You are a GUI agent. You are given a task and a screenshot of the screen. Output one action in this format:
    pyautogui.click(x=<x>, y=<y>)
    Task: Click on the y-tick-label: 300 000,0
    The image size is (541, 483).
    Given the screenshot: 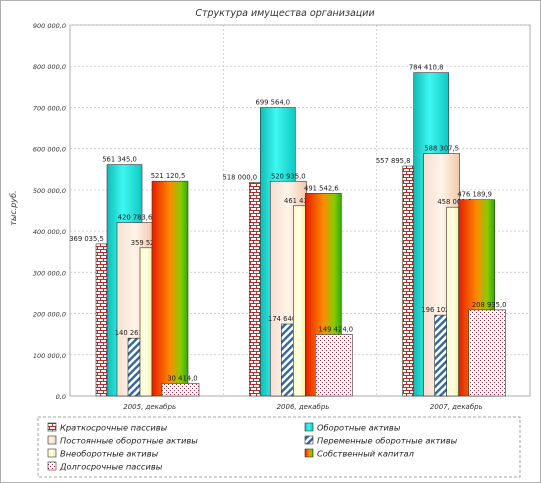 What is the action you would take?
    pyautogui.click(x=49, y=273)
    